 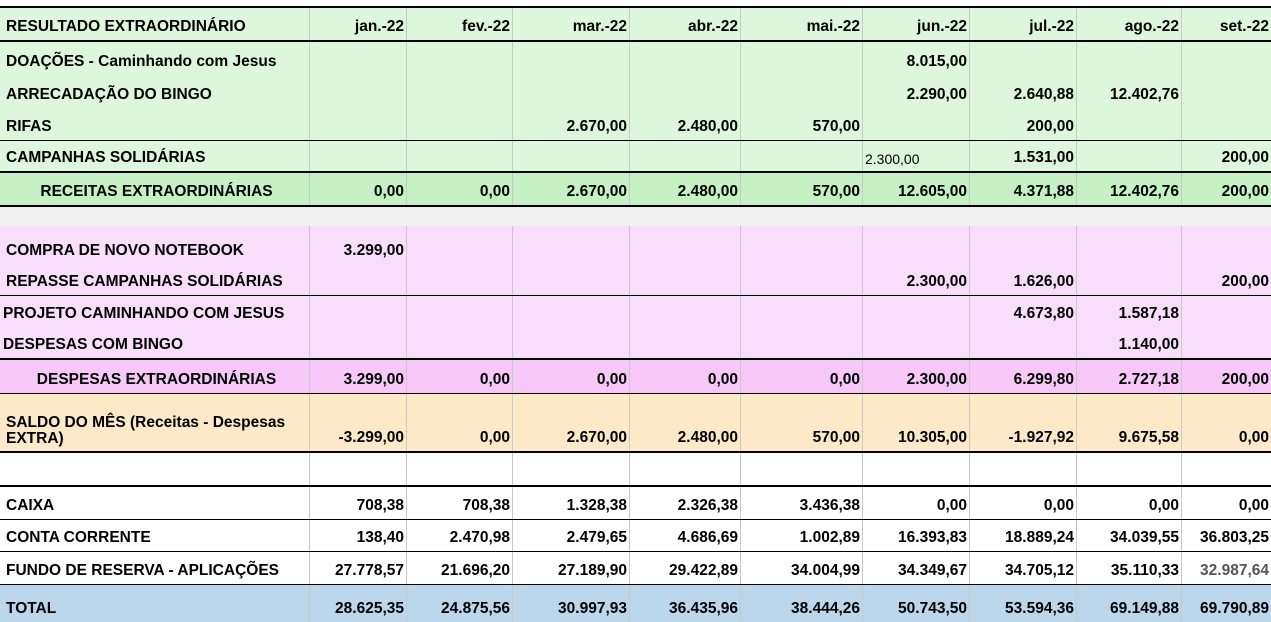 I want to click on value-cell: 10.305,00, so click(x=916, y=422).